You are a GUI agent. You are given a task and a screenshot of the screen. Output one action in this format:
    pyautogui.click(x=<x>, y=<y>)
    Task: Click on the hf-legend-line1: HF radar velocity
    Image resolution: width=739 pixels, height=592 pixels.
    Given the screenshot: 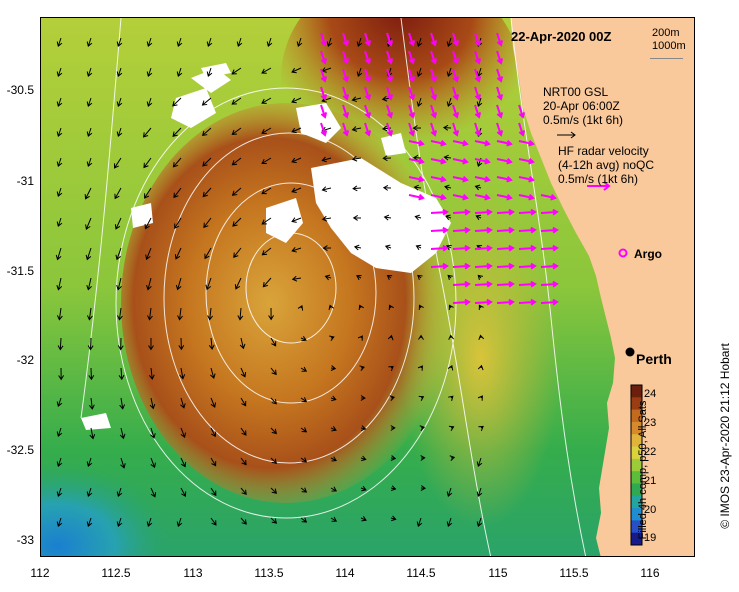 What is the action you would take?
    pyautogui.click(x=603, y=151)
    